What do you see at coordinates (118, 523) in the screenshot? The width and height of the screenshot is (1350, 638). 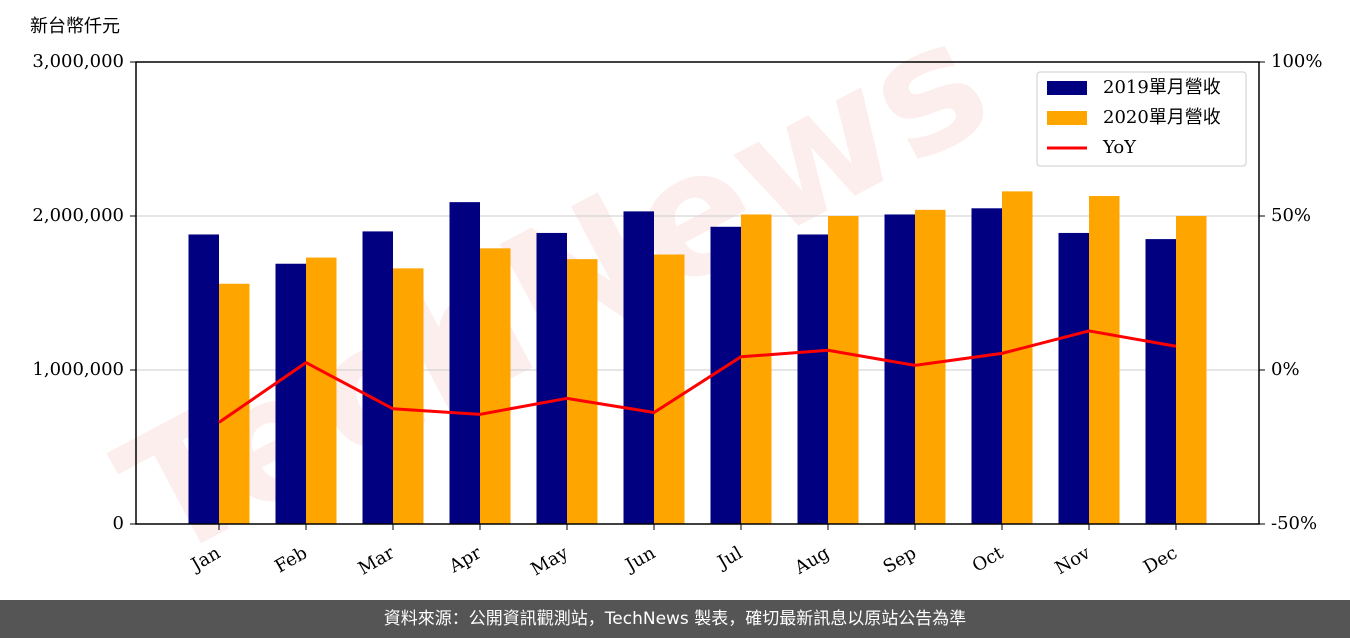 I see `y-tick-label: 0` at bounding box center [118, 523].